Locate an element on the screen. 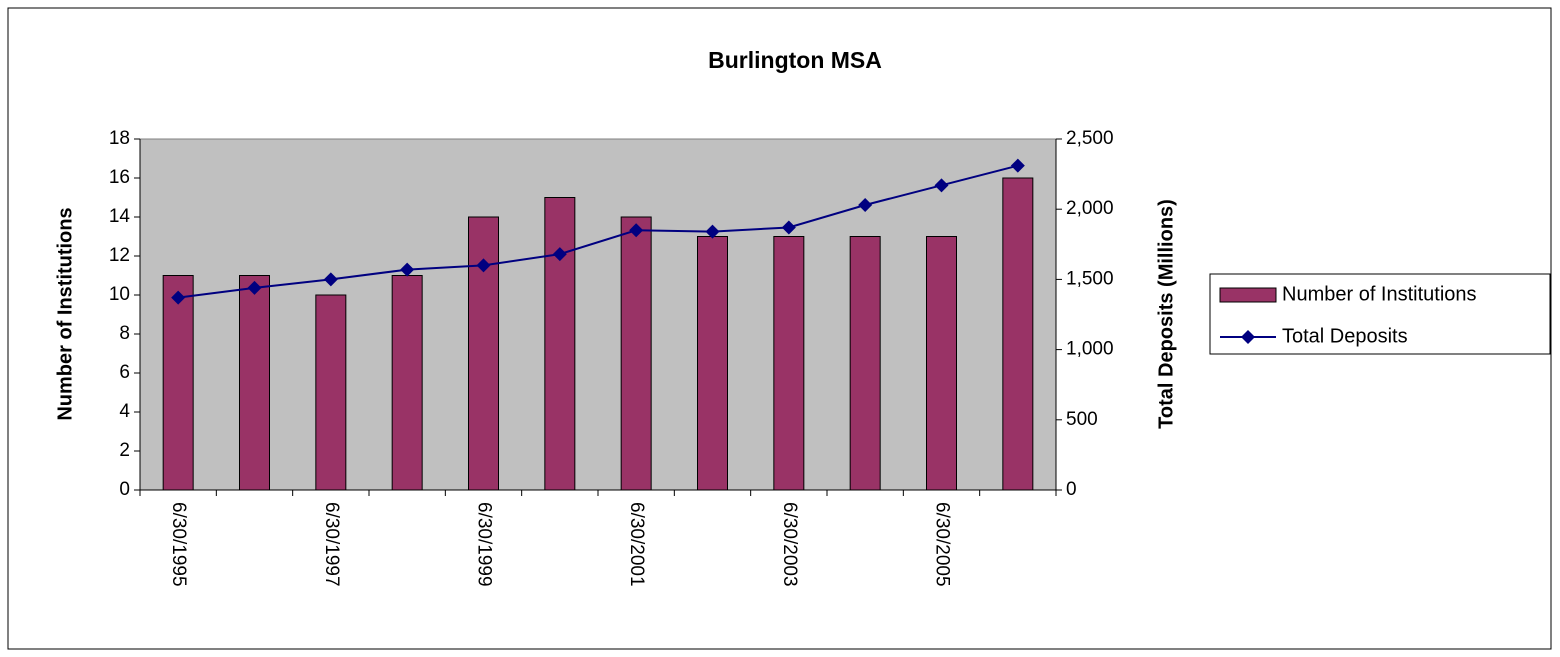 This screenshot has width=1560, height=657. x-tick-label: 6/30/1999 is located at coordinates (483, 544).